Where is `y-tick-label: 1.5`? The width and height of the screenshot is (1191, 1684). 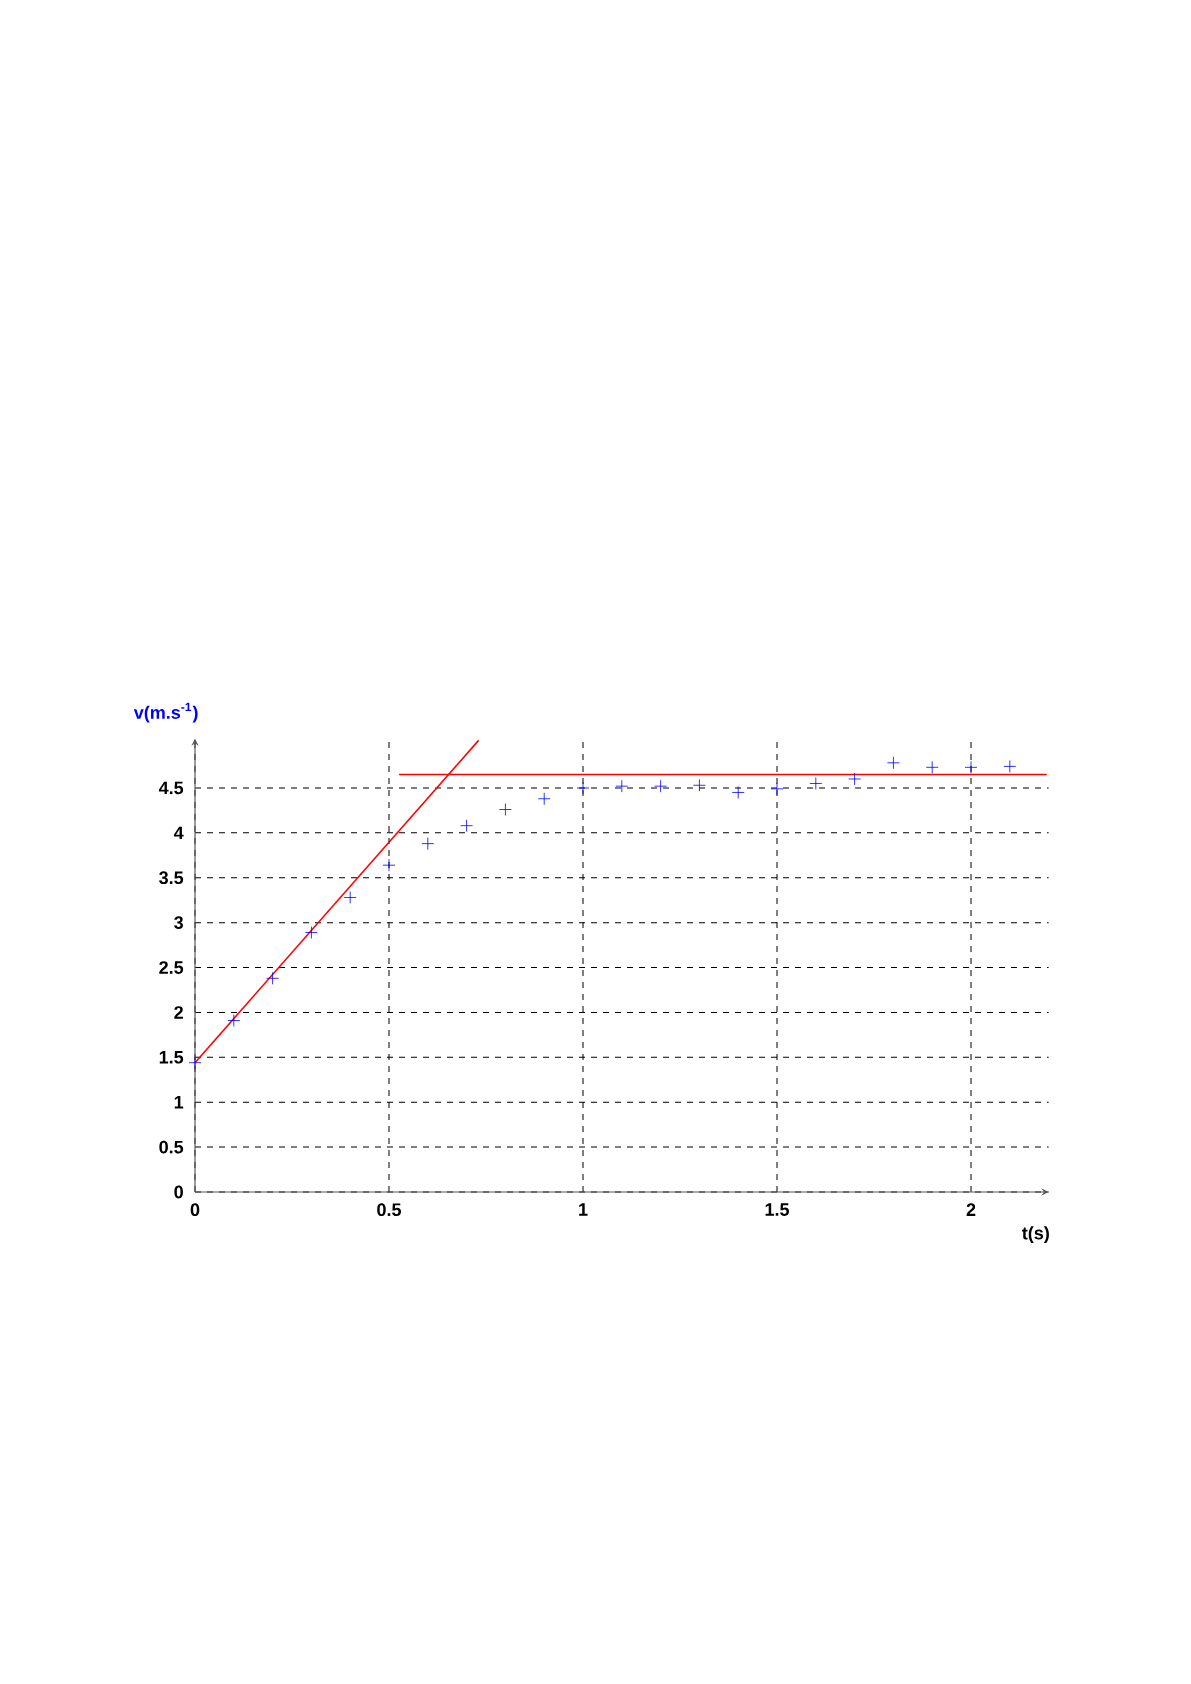
y-tick-label: 1.5 is located at coordinates (171, 1057).